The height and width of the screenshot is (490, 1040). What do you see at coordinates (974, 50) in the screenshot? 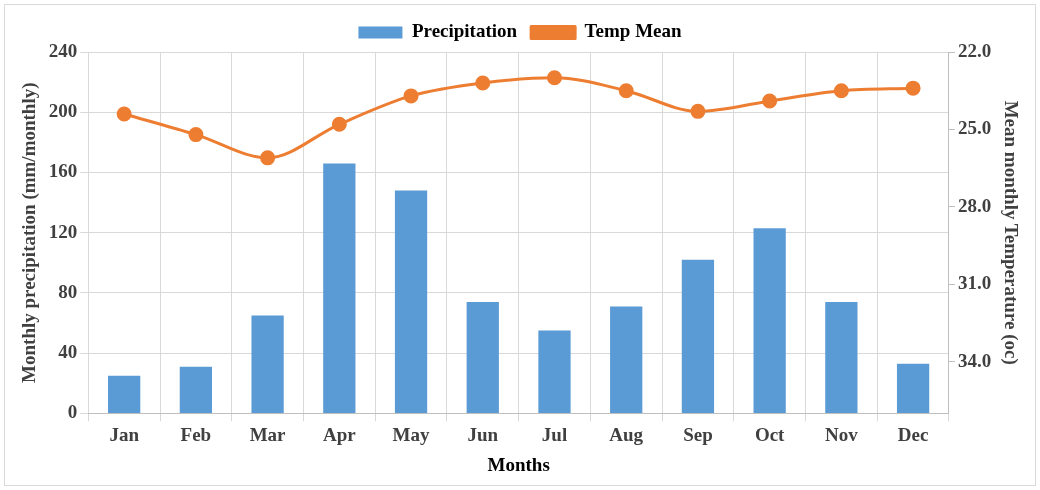
I see `y2-tick-label: 22.0` at bounding box center [974, 50].